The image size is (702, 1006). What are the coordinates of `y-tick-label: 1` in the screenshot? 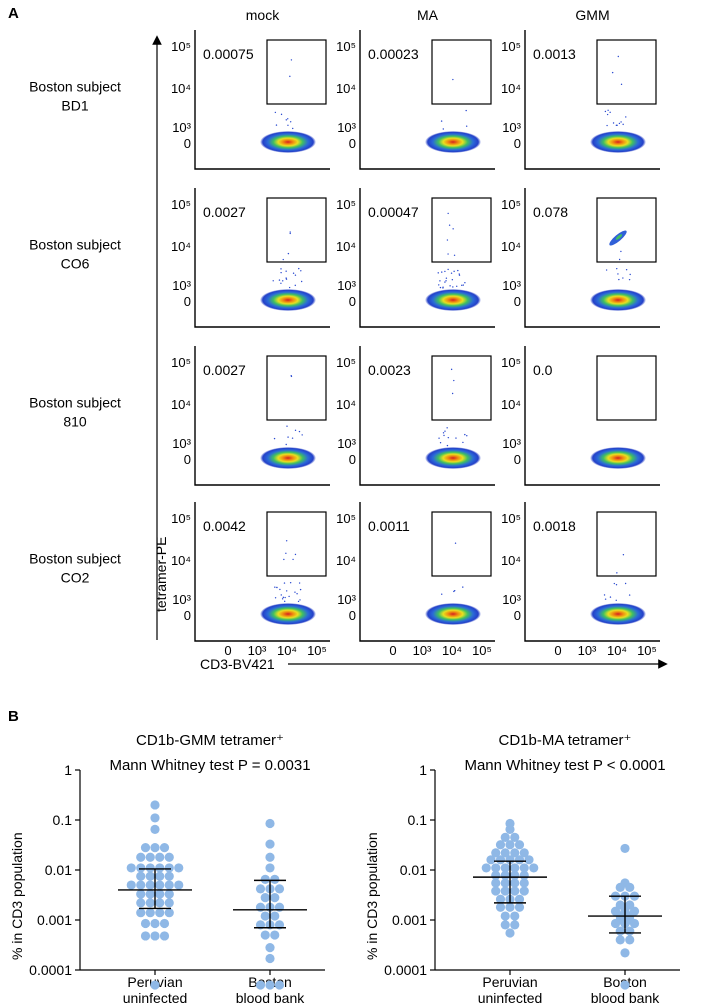 It's located at (68, 770).